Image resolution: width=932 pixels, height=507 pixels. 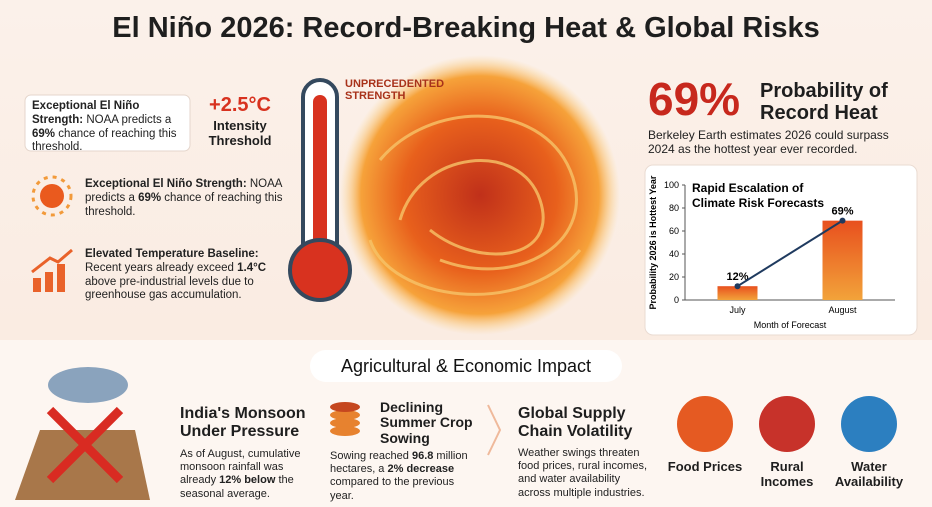 I want to click on thermometer, so click(x=320, y=190).